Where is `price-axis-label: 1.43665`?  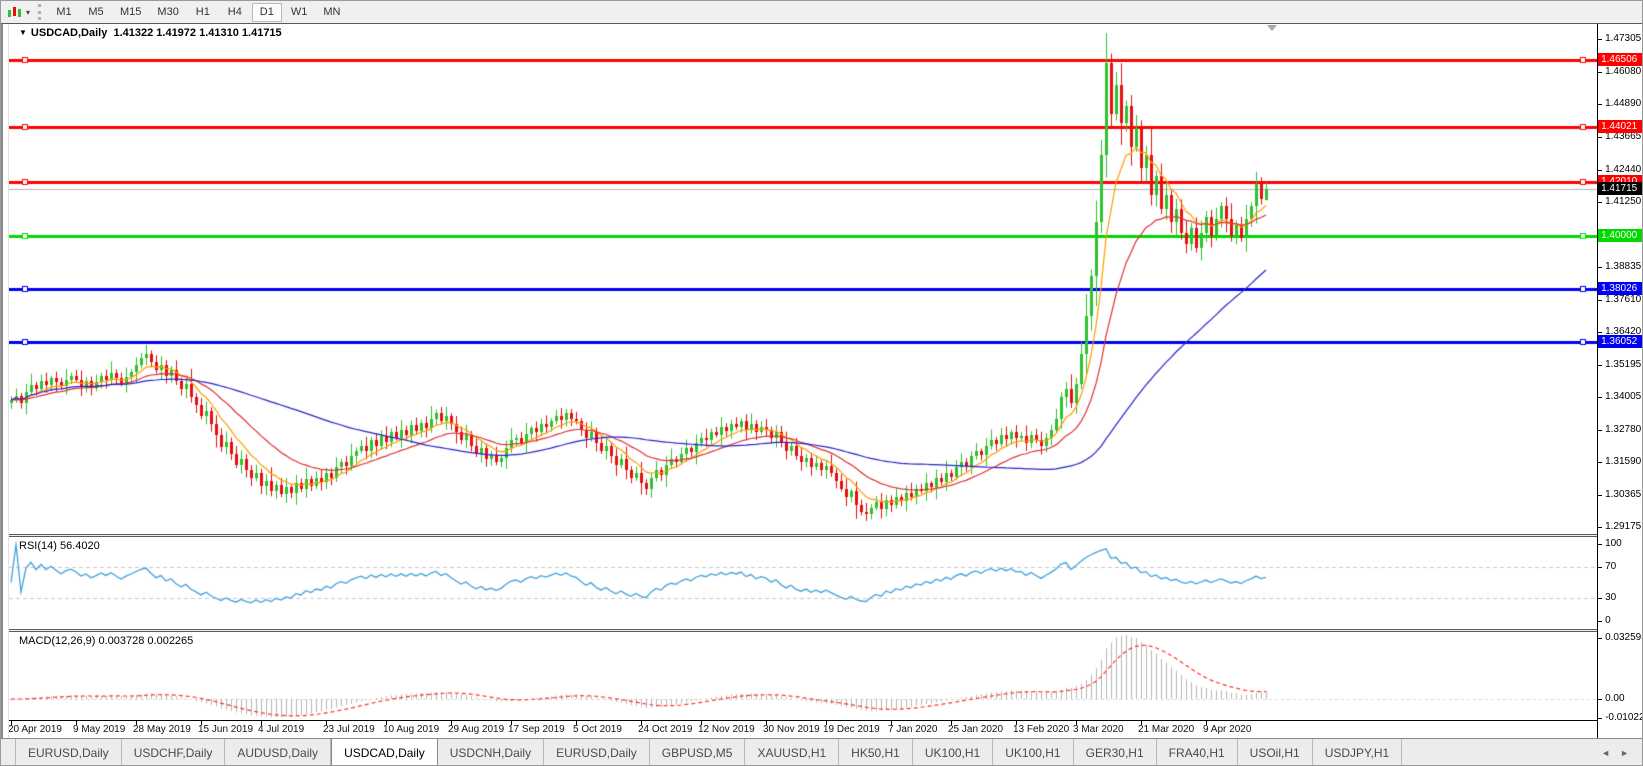
price-axis-label: 1.43665 is located at coordinates (1623, 136).